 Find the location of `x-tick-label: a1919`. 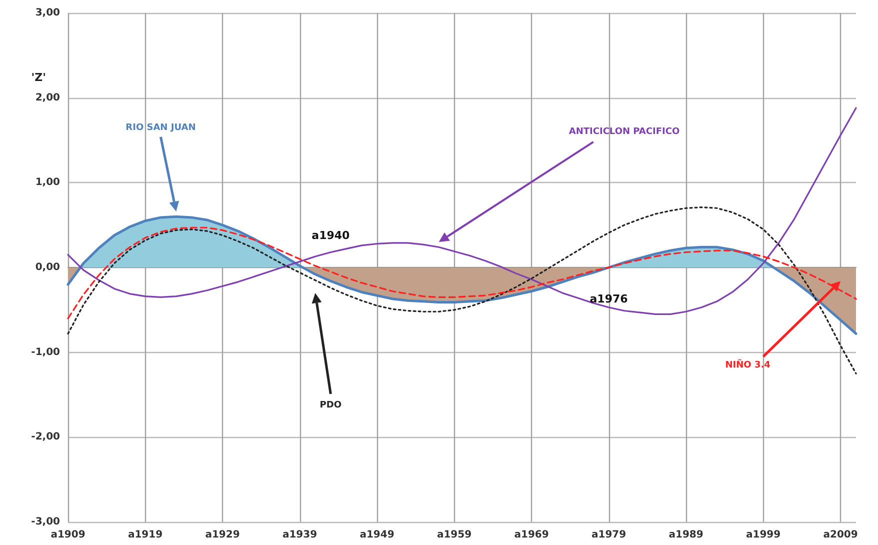

x-tick-label: a1919 is located at coordinates (145, 535).